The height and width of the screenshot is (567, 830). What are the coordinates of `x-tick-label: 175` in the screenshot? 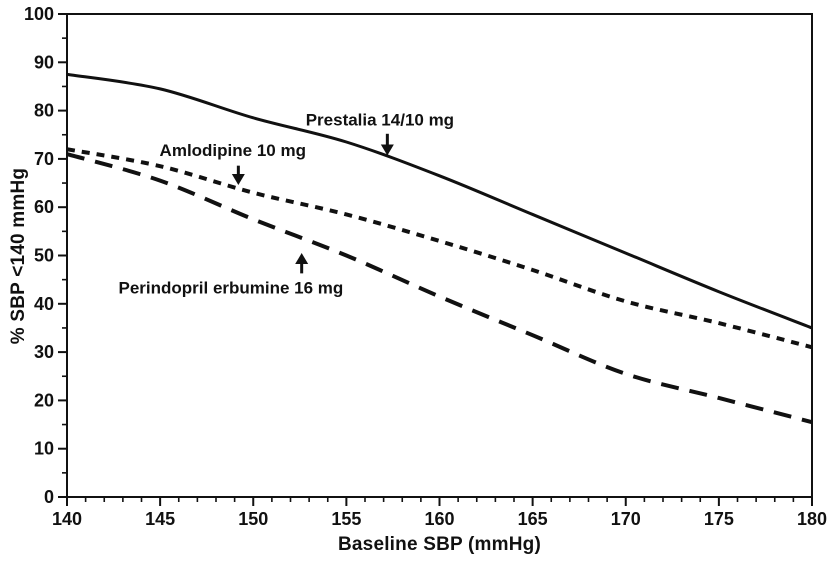 It's located at (719, 519).